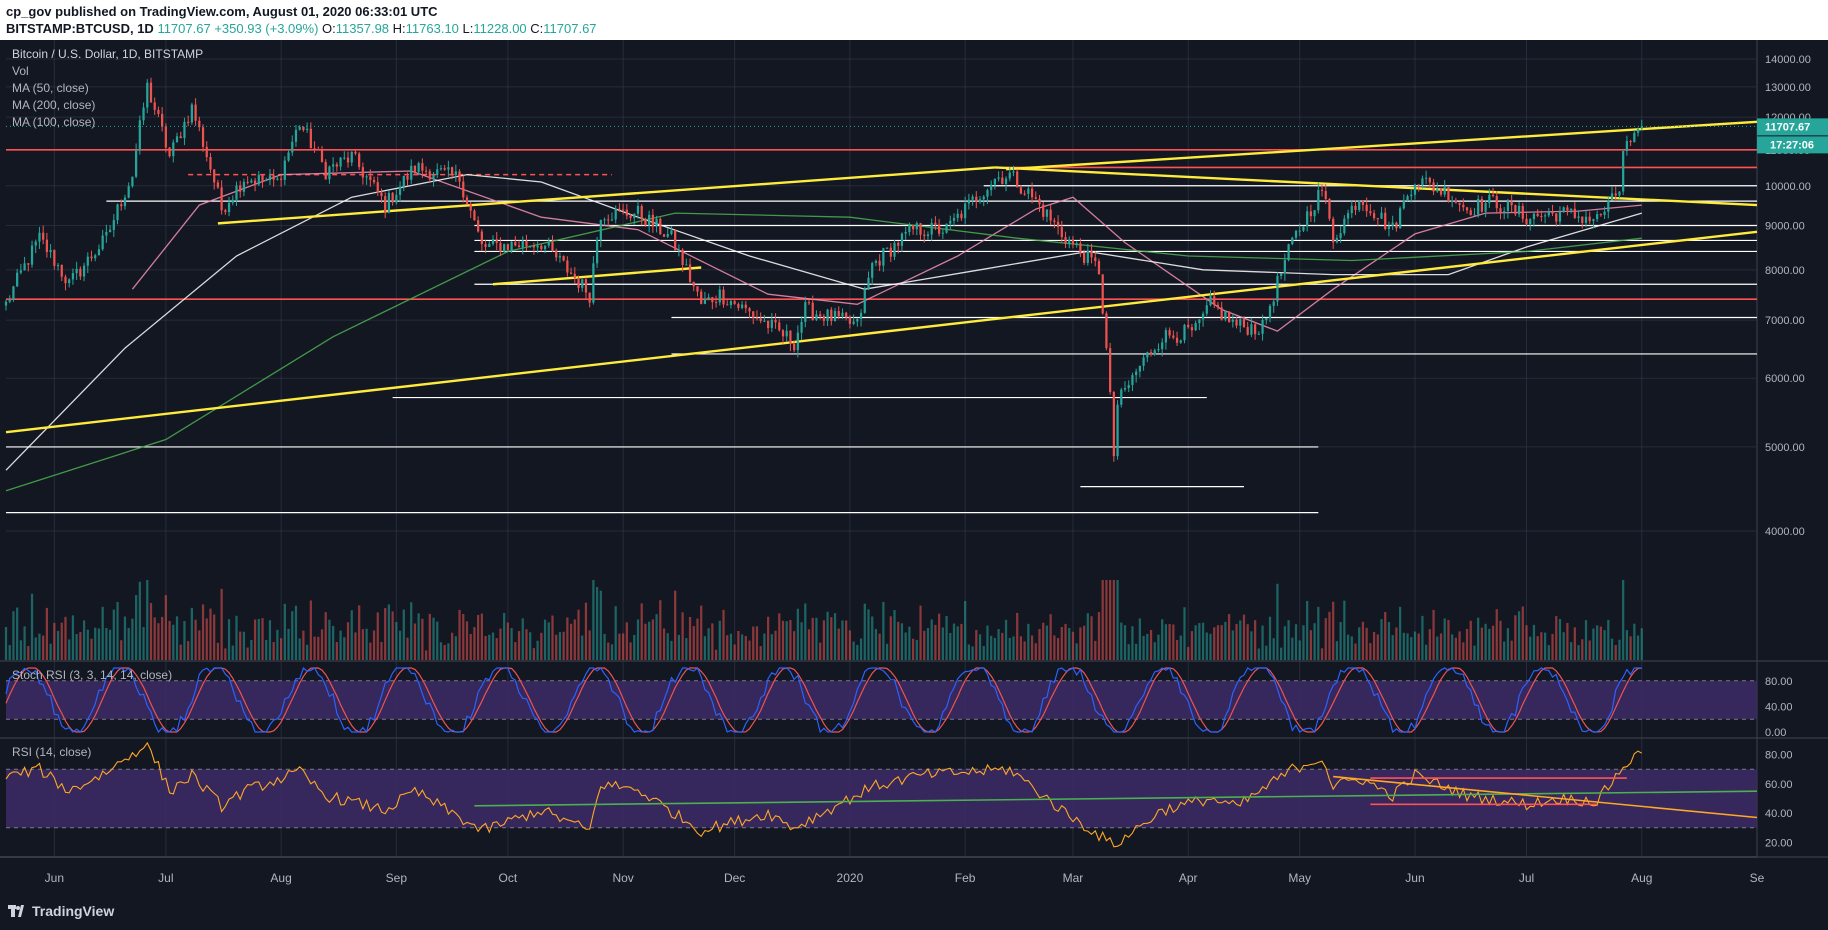 Image resolution: width=1828 pixels, height=930 pixels. I want to click on low-value: 11228.00, so click(500, 28).